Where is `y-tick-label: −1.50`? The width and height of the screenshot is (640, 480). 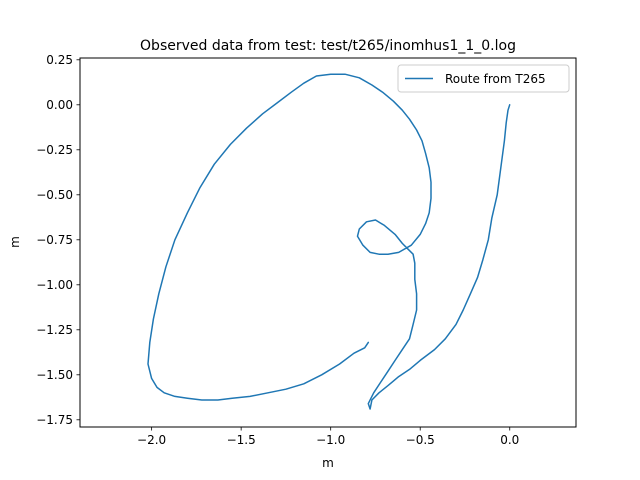 y-tick-label: −1.50 is located at coordinates (54, 375).